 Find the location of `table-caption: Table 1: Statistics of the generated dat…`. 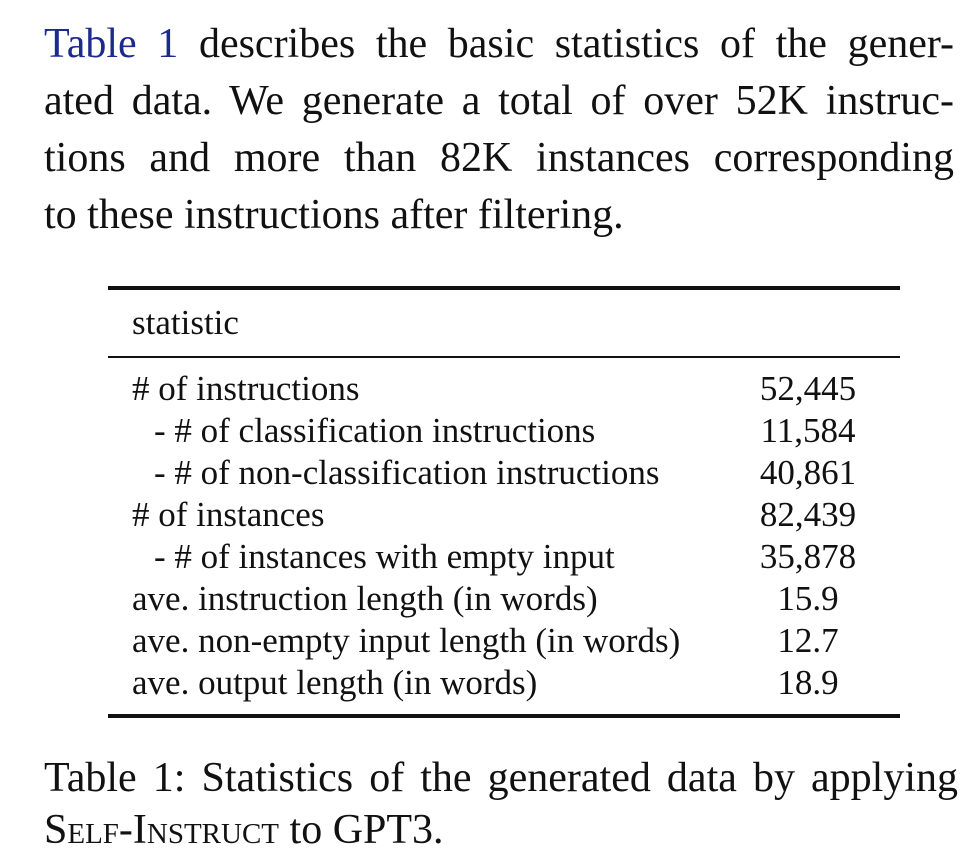

table-caption: Table 1: Statistics of the generated dat… is located at coordinates (501, 804).